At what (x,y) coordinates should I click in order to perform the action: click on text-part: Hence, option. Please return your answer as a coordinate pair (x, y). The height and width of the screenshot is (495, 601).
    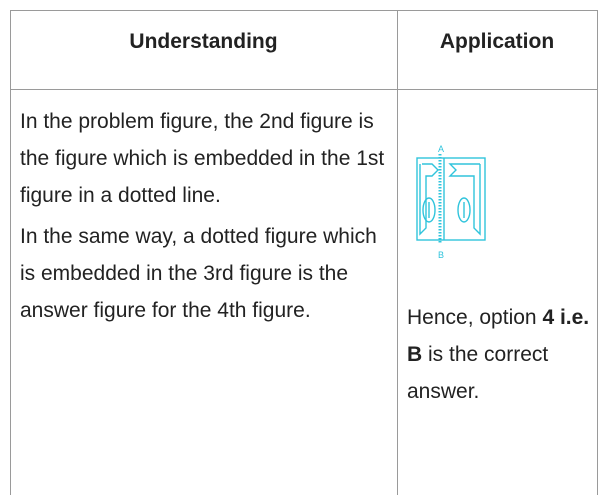
    Looking at the image, I should click on (475, 317).